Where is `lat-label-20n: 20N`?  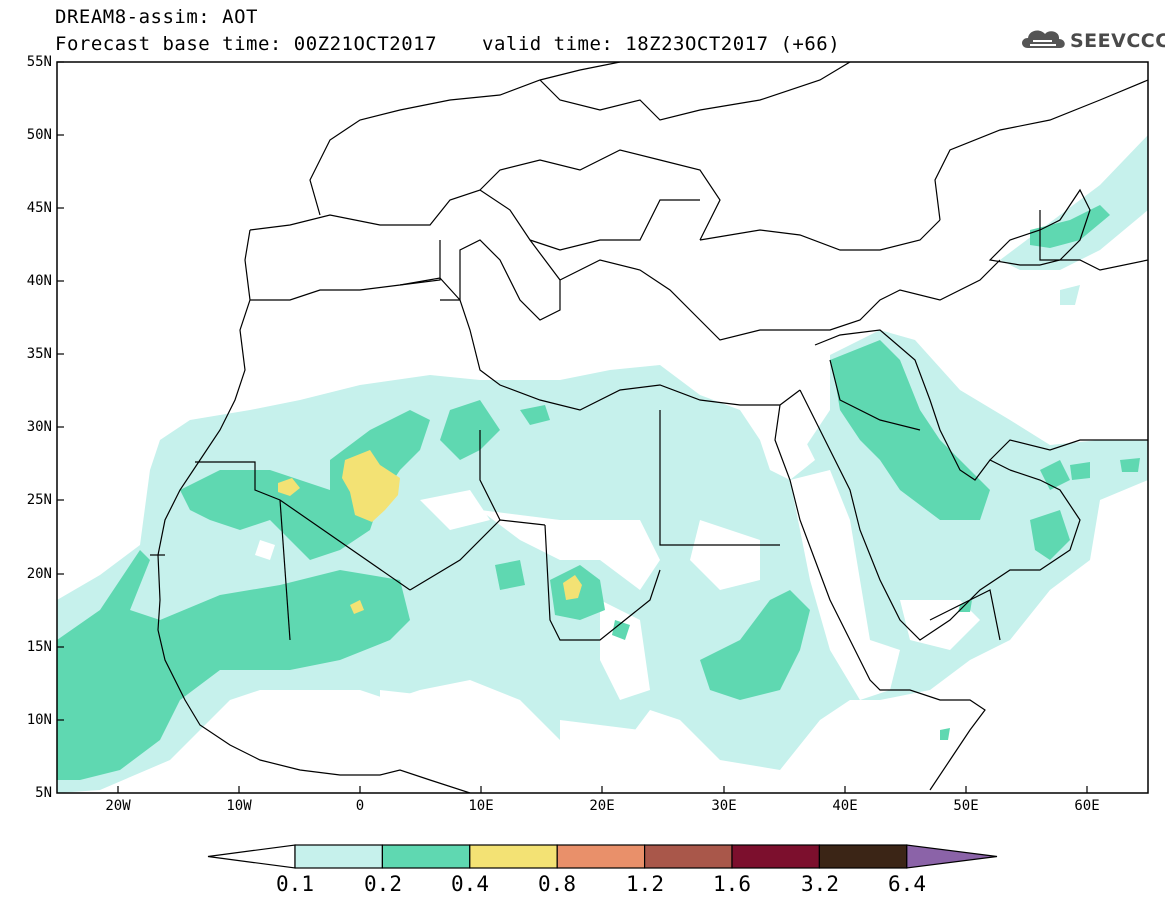 lat-label-20n: 20N is located at coordinates (39, 574).